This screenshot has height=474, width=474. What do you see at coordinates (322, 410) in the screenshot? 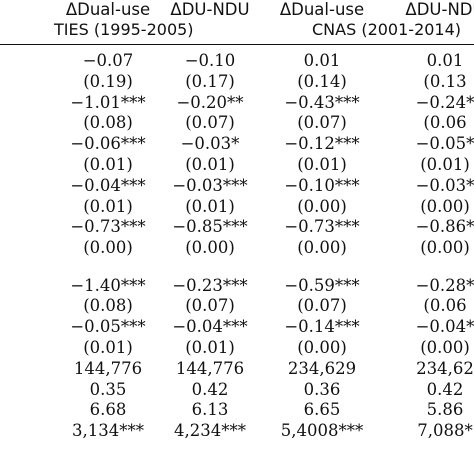
I see `table-cell: 6.65` at bounding box center [322, 410].